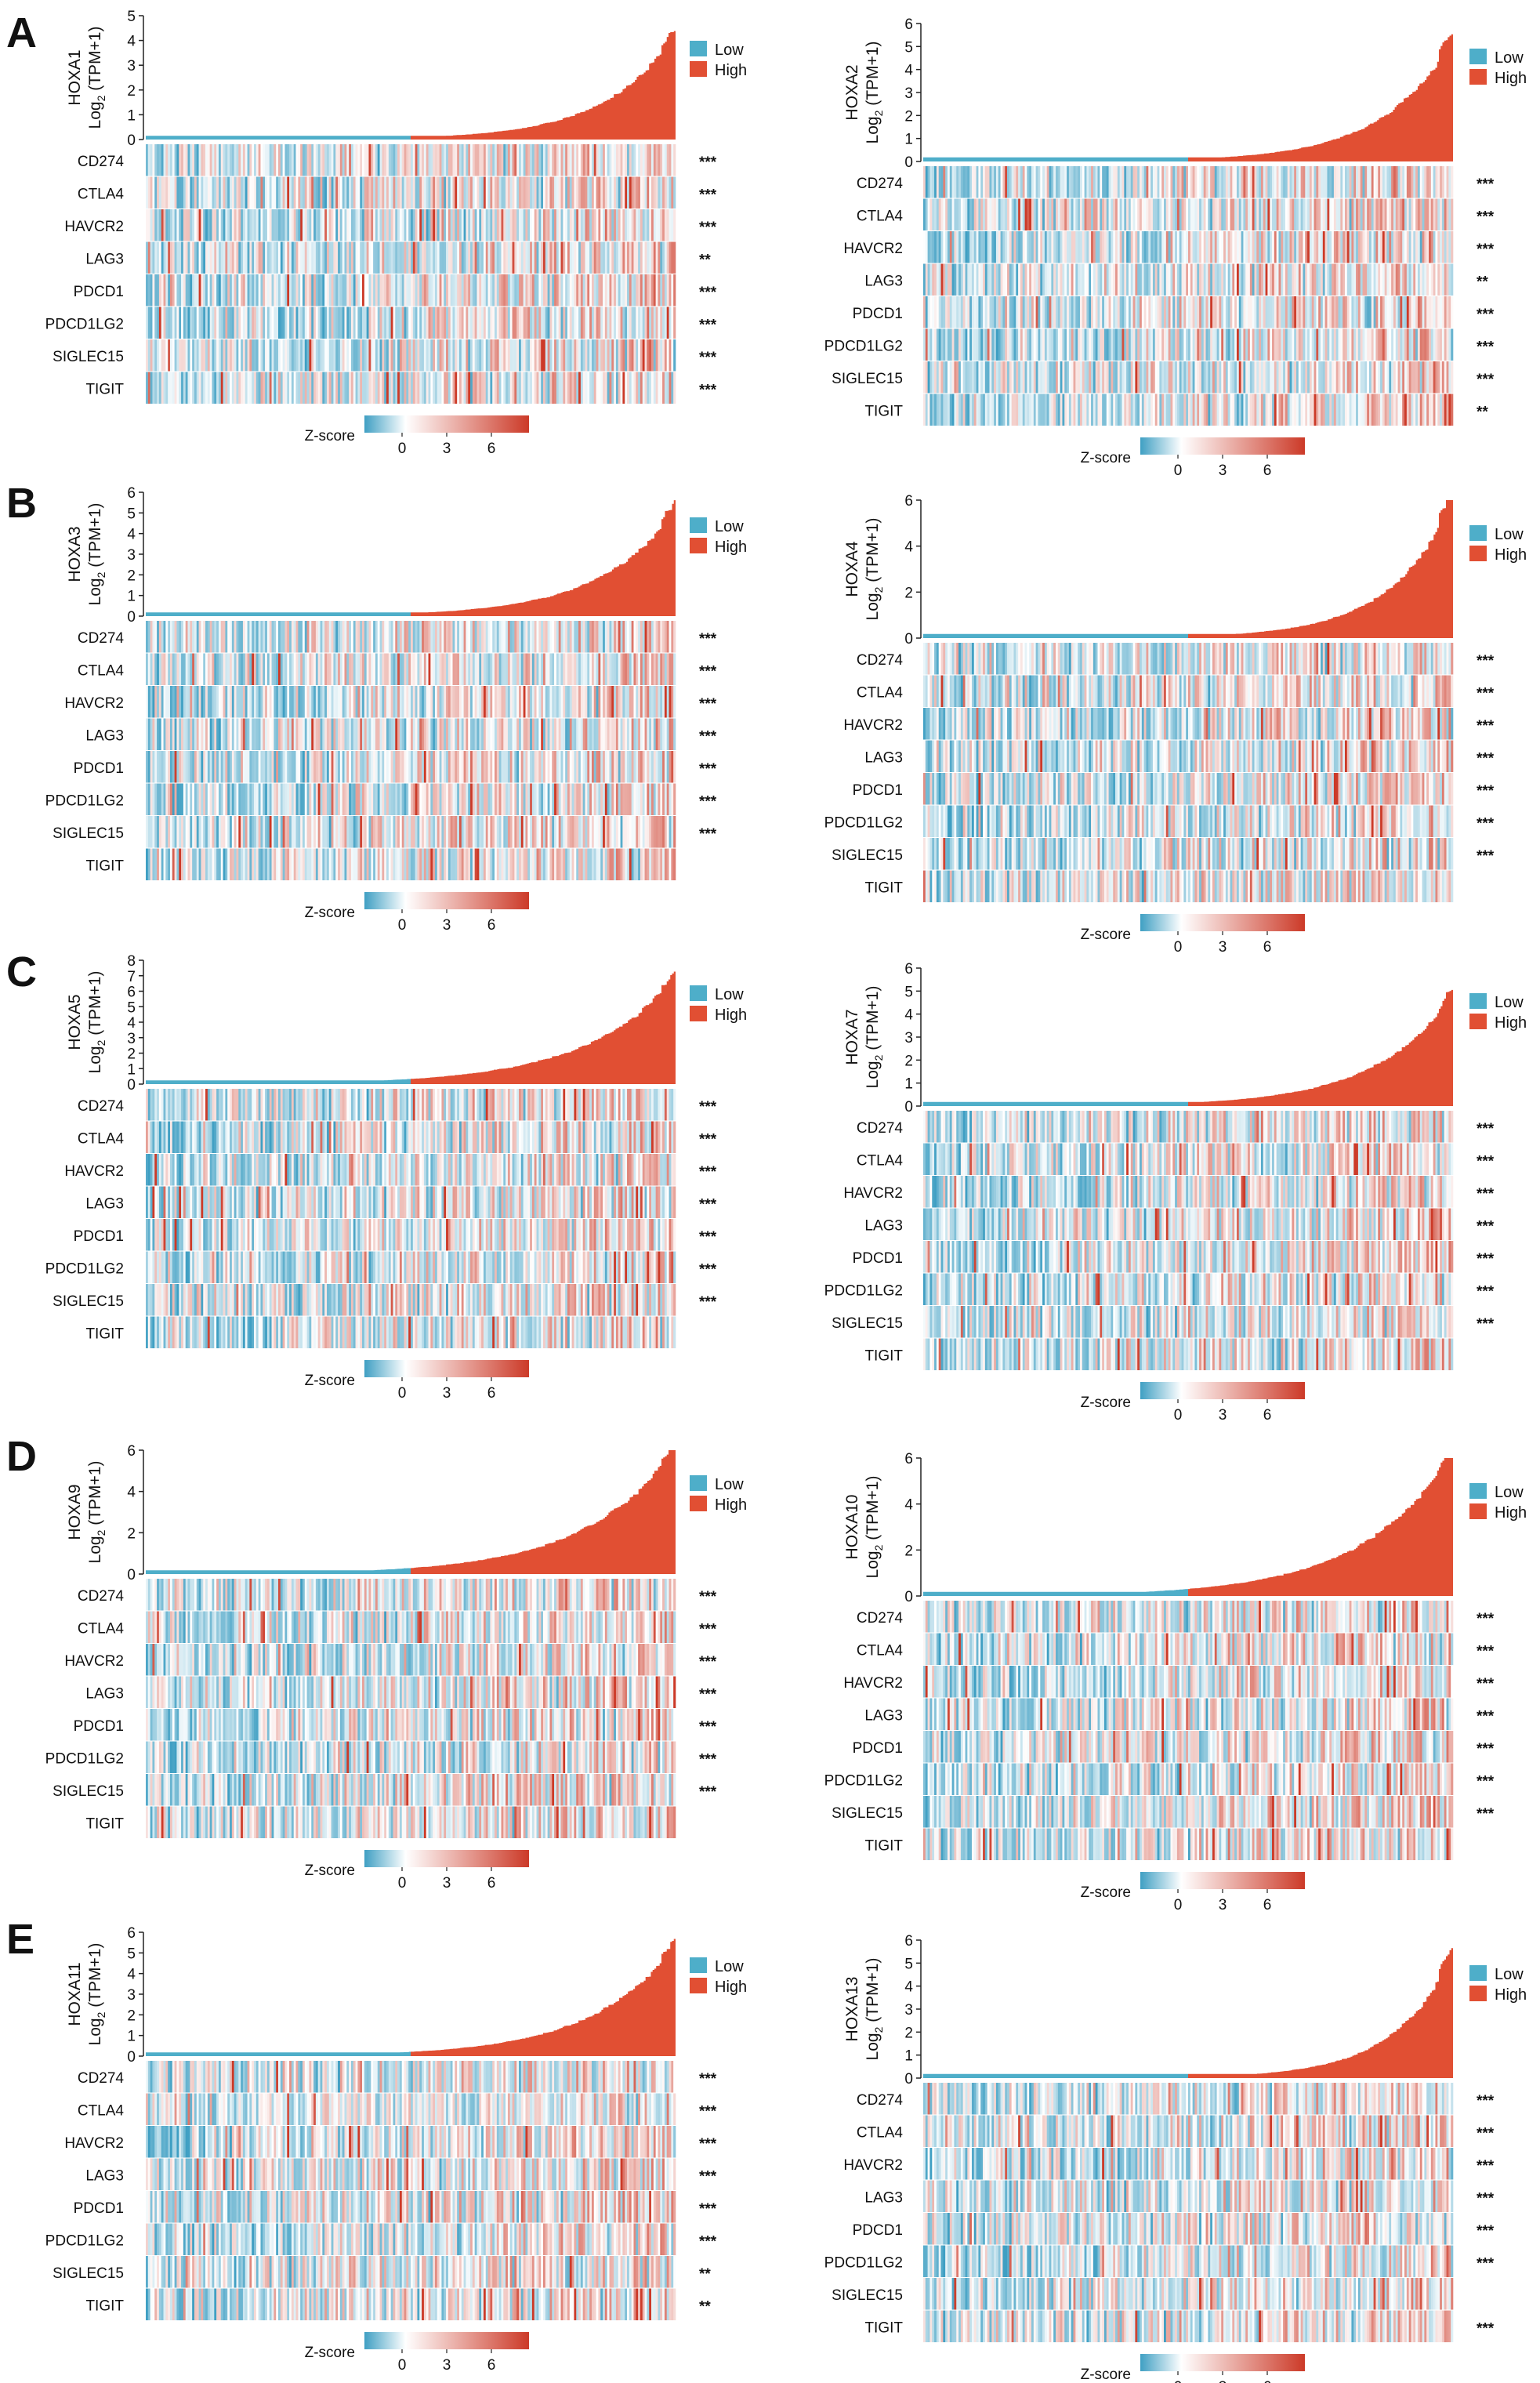 Image resolution: width=1540 pixels, height=2383 pixels. I want to click on heatmap-row-label: HAVCR2, so click(94, 227).